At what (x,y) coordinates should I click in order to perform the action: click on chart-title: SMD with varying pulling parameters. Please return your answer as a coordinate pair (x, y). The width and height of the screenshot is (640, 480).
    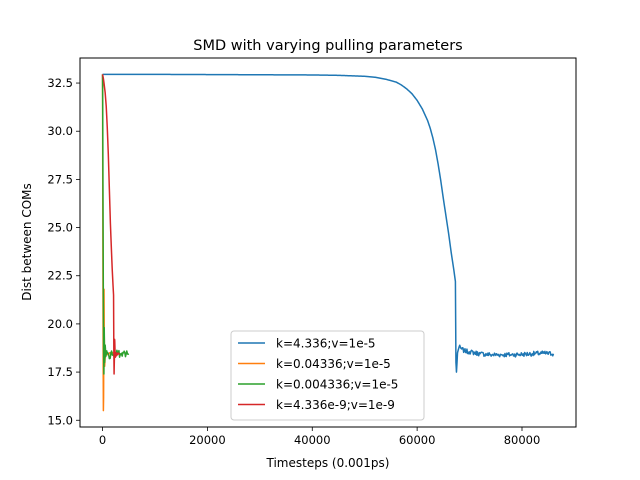
    Looking at the image, I should click on (328, 46).